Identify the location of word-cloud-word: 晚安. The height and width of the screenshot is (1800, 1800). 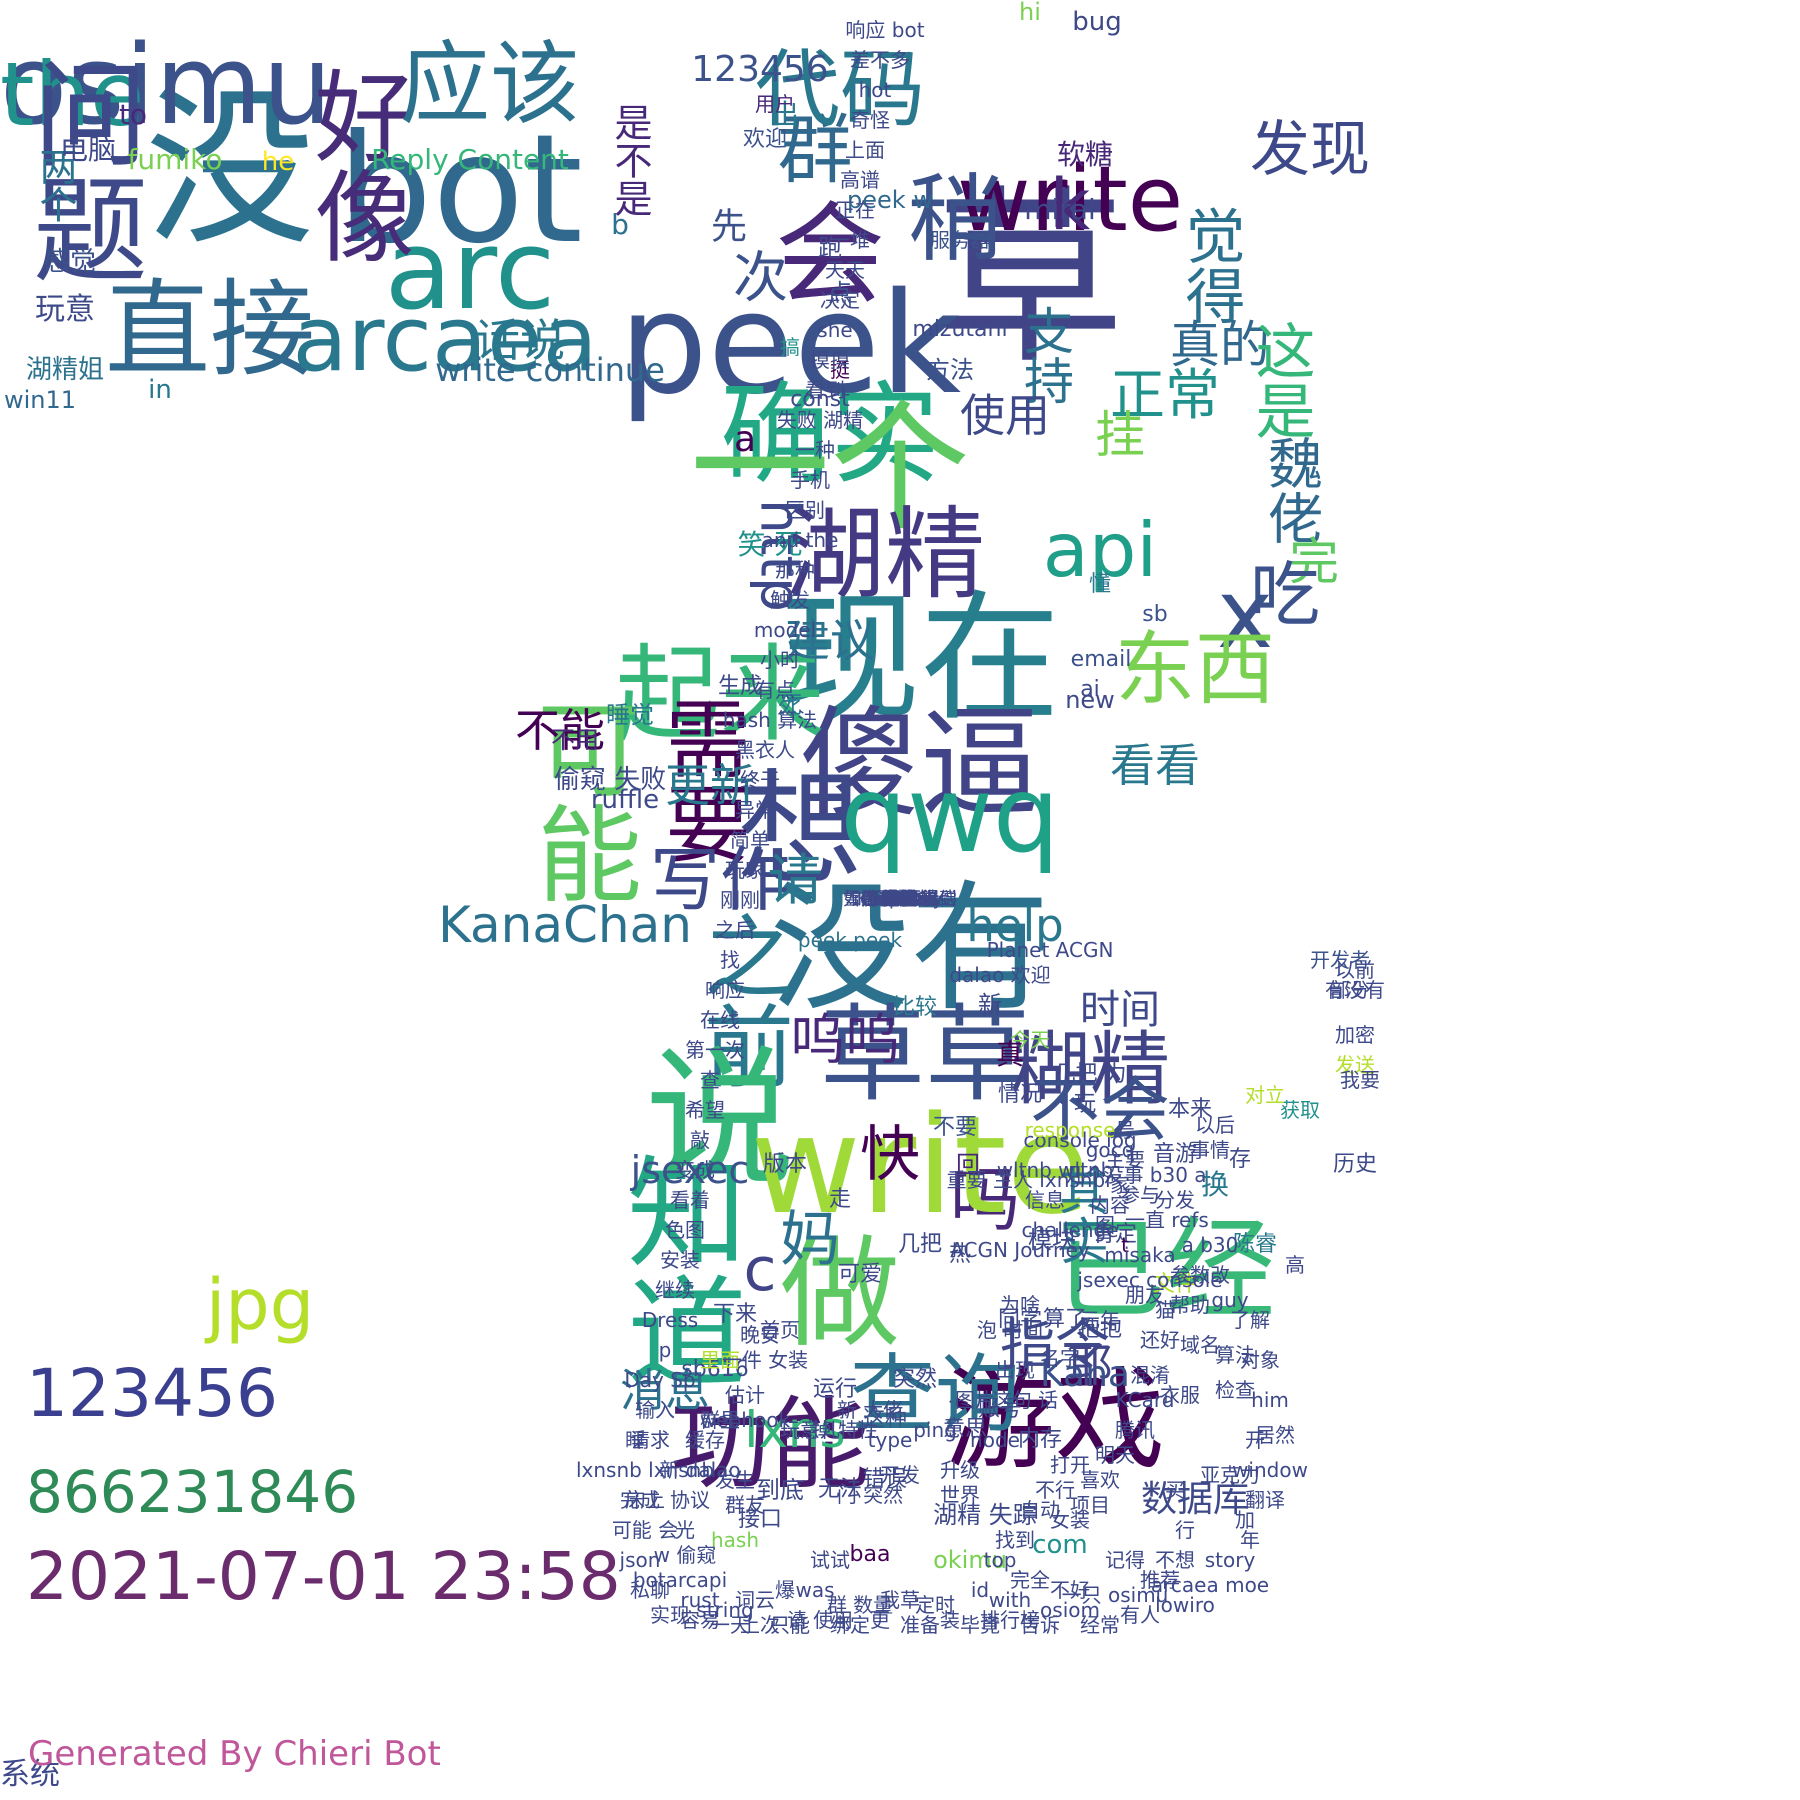
(760, 1335).